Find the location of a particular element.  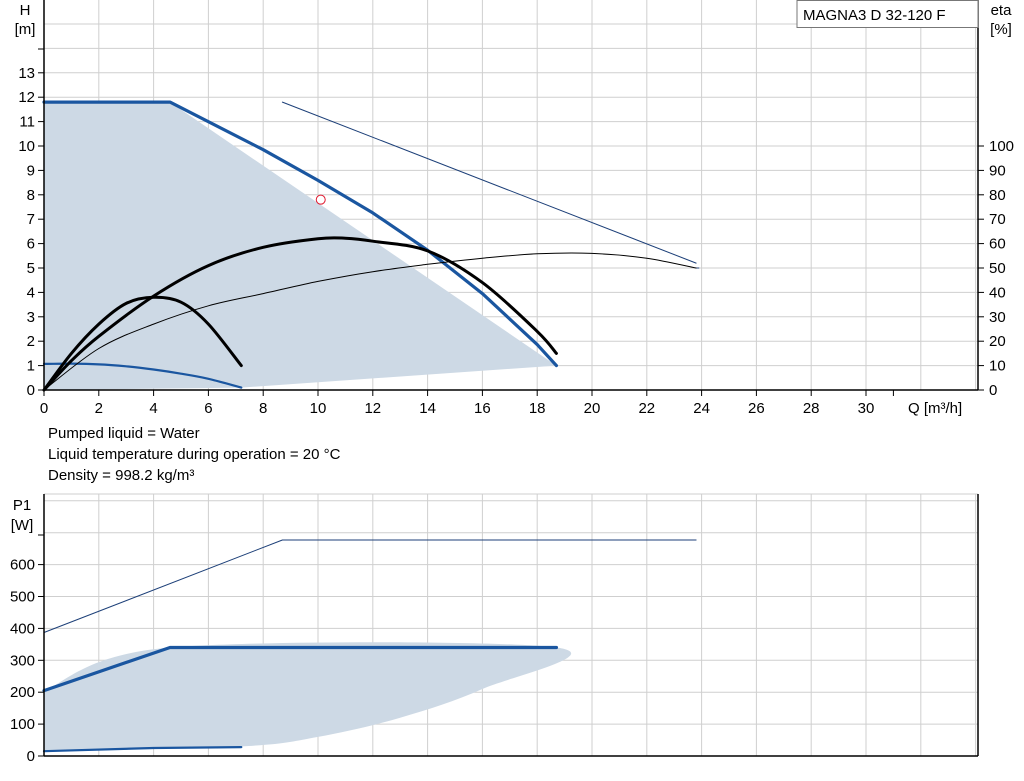

head-x-tick-label: 2 is located at coordinates (99, 408).